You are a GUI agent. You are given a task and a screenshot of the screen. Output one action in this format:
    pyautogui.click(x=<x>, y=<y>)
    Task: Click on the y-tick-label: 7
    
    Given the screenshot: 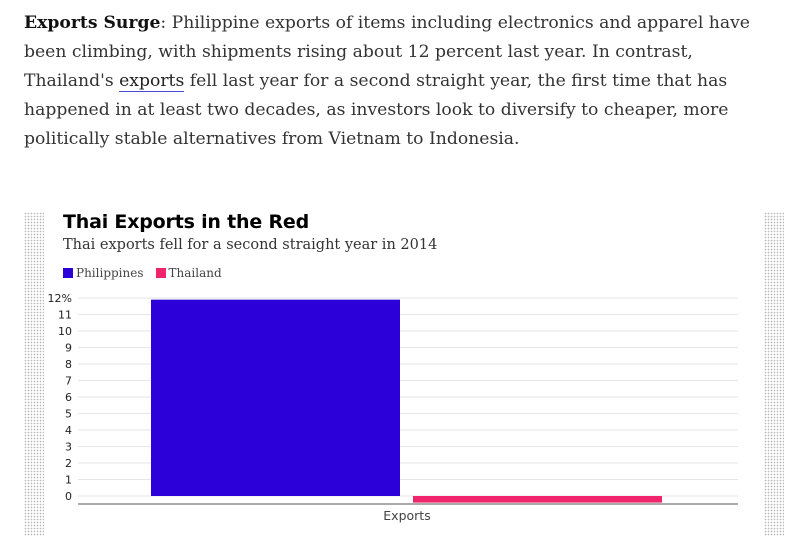 What is the action you would take?
    pyautogui.click(x=68, y=381)
    